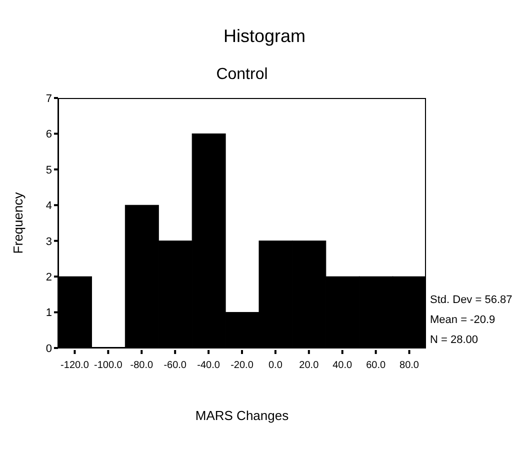 The width and height of the screenshot is (529, 455). What do you see at coordinates (264, 36) in the screenshot?
I see `chart-title: Histogram` at bounding box center [264, 36].